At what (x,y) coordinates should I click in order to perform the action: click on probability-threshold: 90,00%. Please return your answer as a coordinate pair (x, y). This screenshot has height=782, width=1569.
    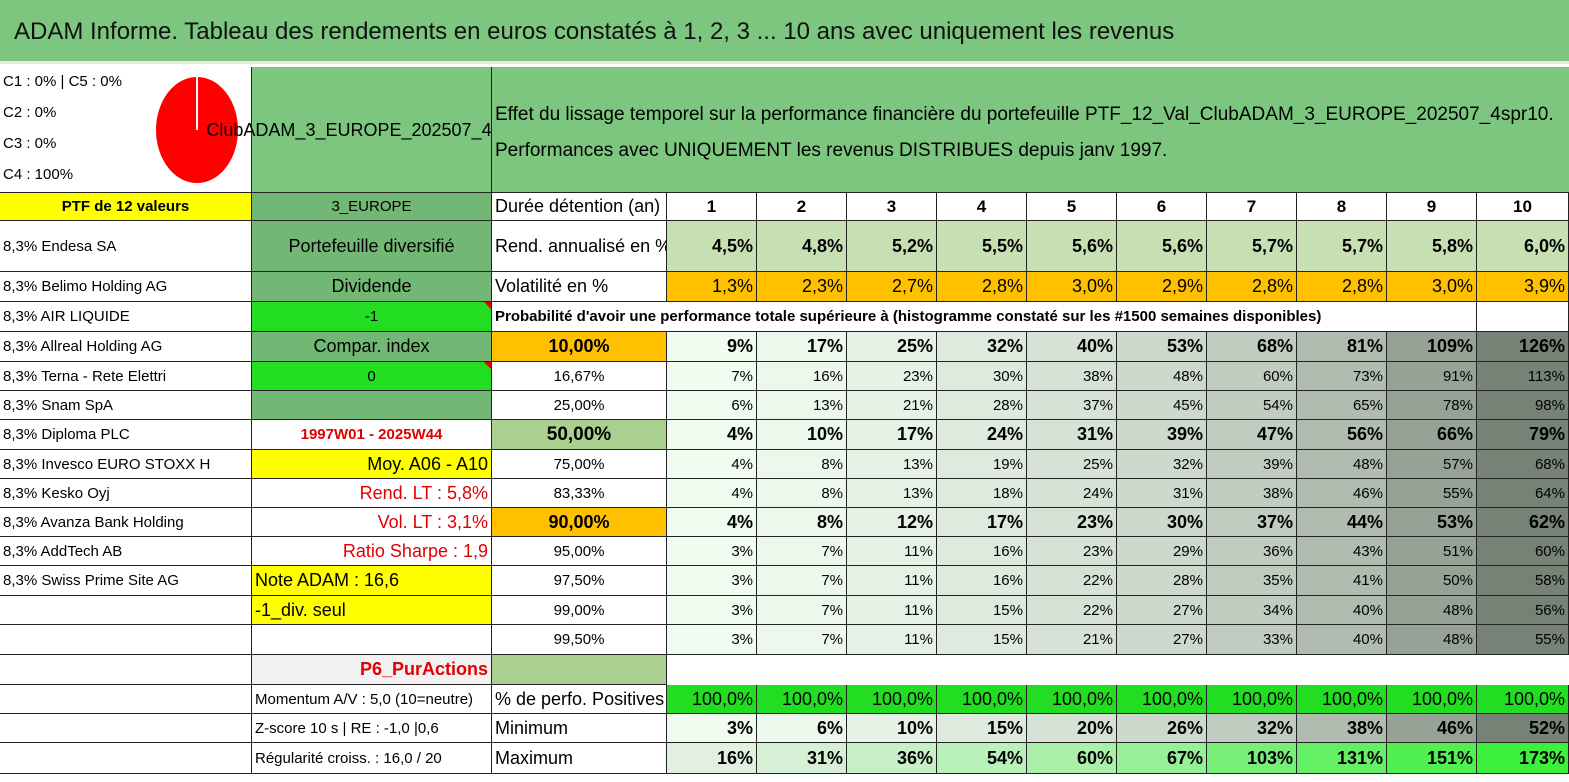
    Looking at the image, I should click on (579, 522).